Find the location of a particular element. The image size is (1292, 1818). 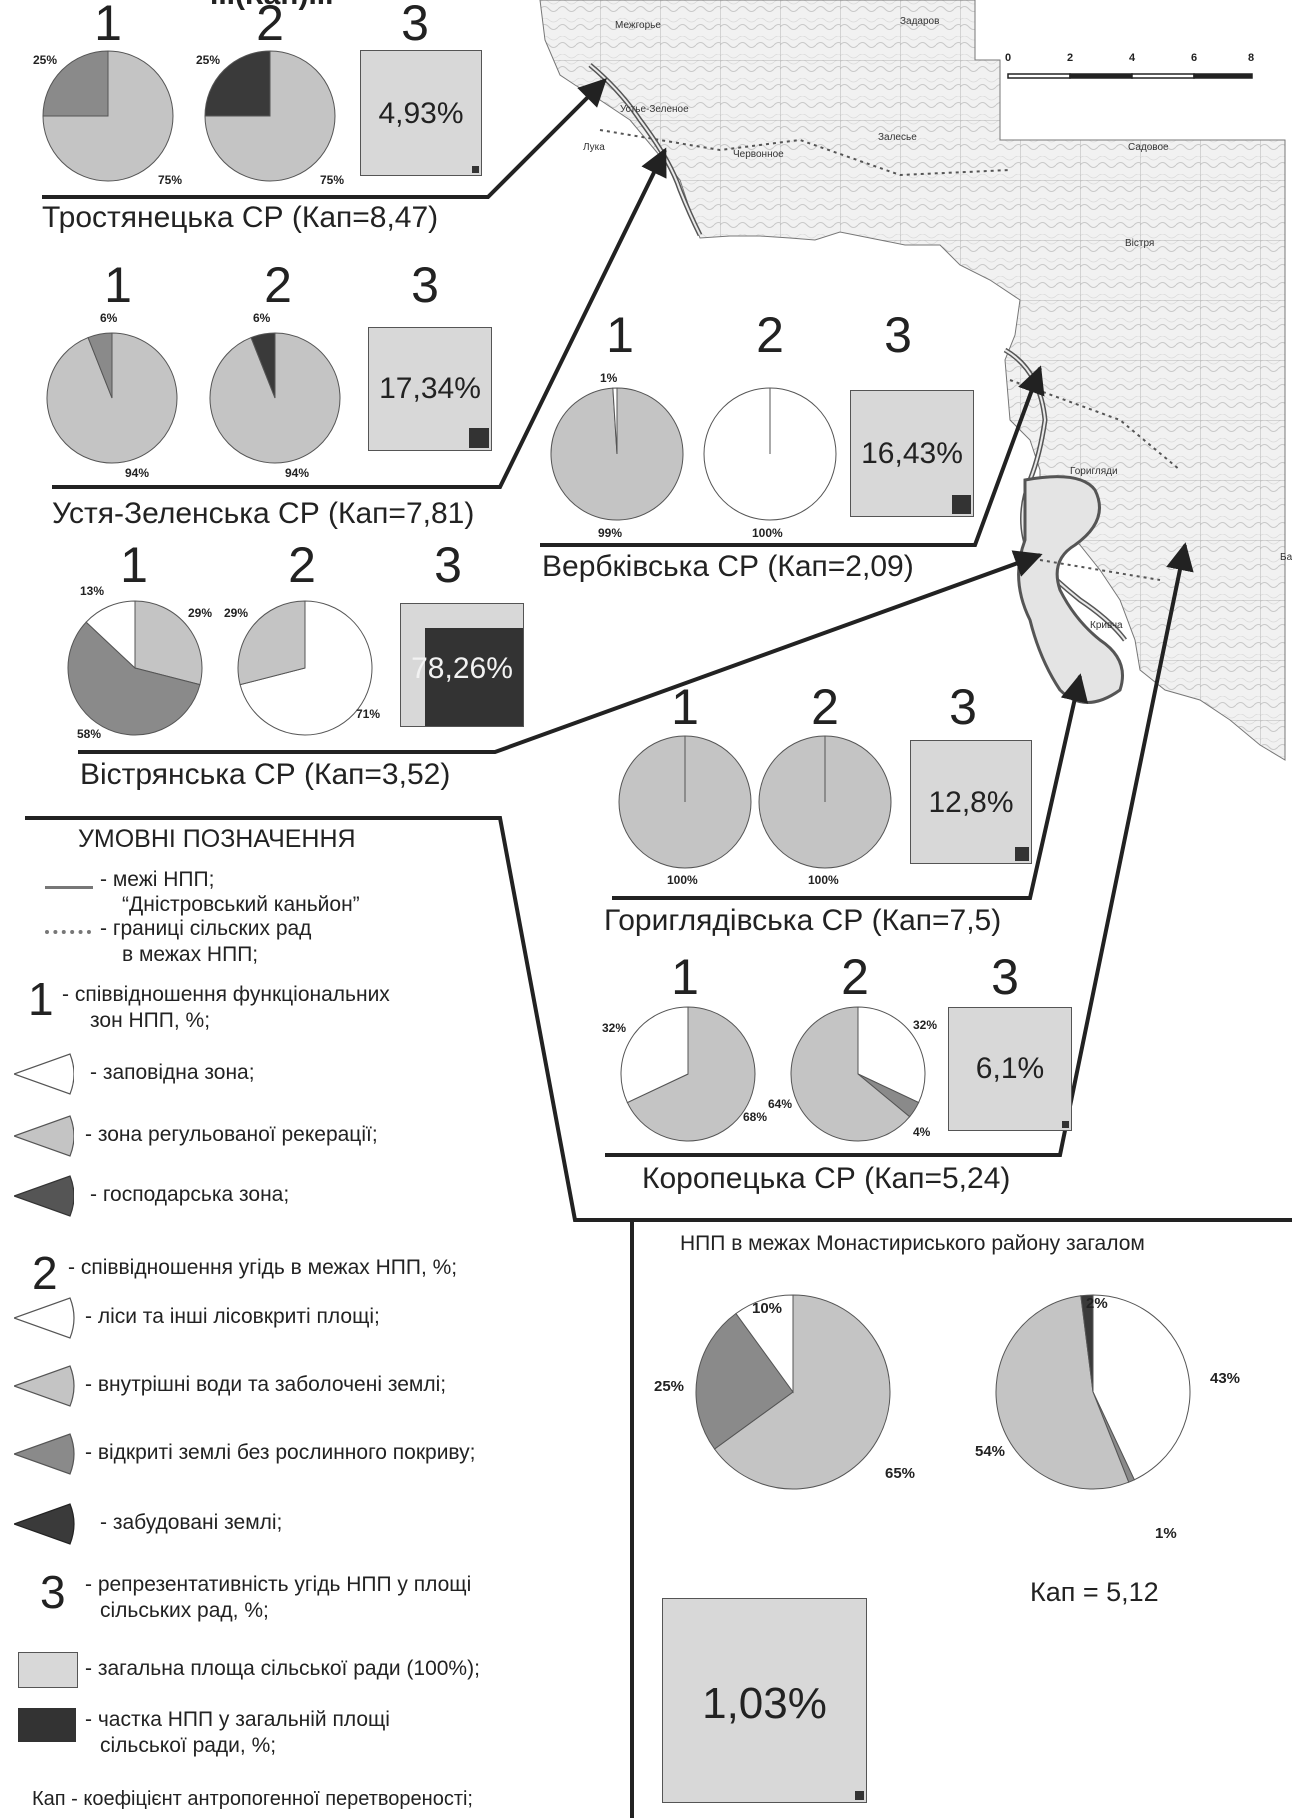

arrow-trostyanets is located at coordinates (324, 138).